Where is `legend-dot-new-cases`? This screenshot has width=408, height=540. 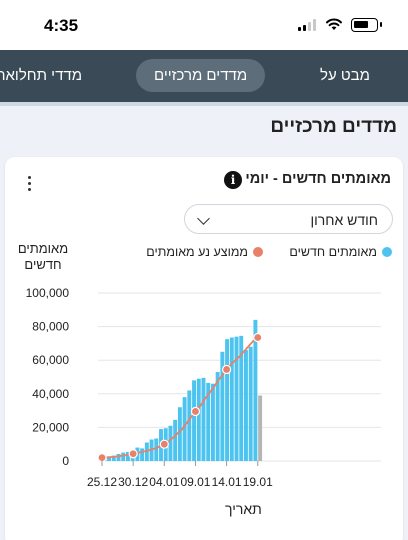
legend-dot-new-cases is located at coordinates (387, 252).